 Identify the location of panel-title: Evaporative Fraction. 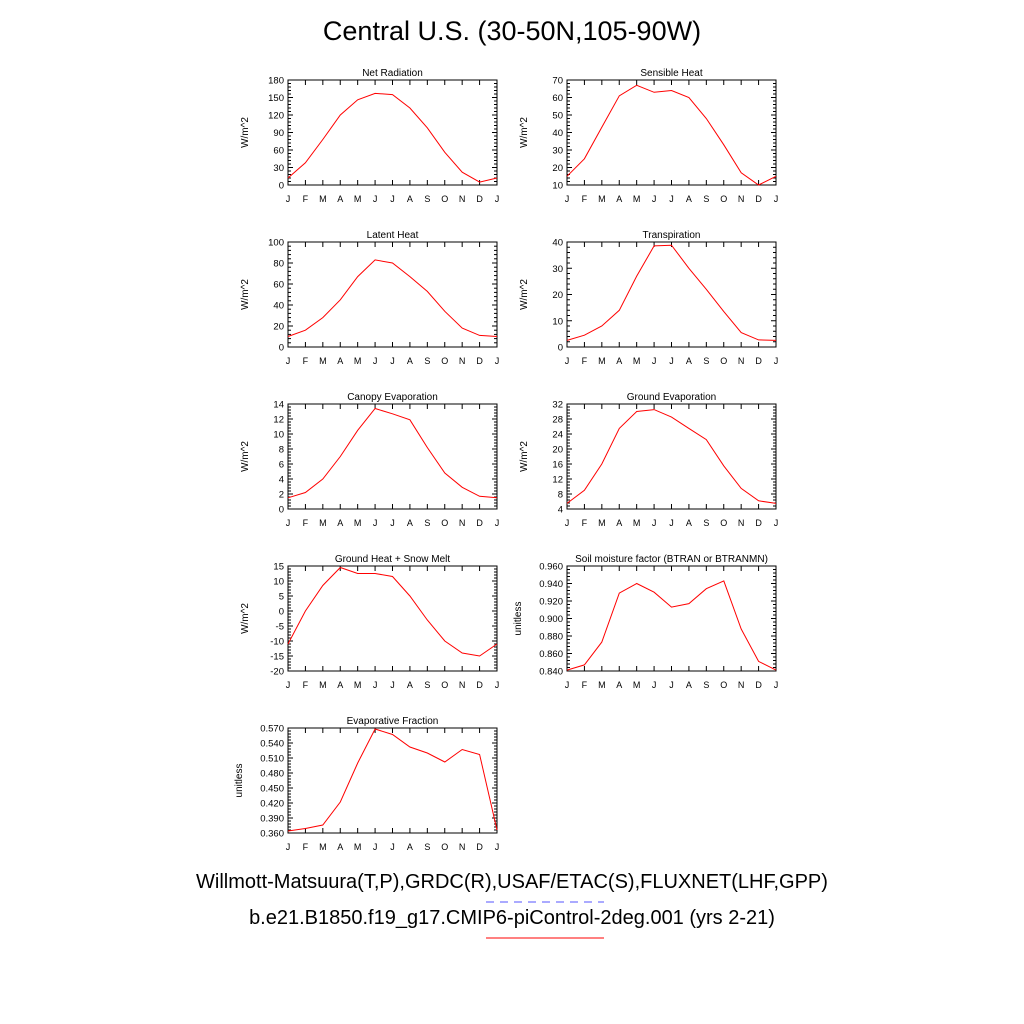
(393, 721).